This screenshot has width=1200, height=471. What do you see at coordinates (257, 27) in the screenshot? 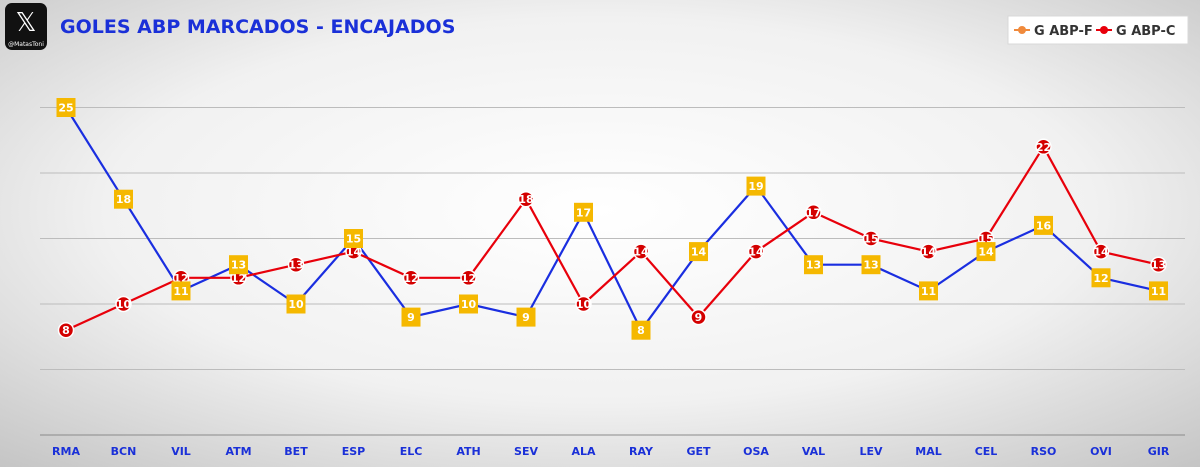
I see `chart-title: GOLES ABP MARCADOS - ENCAJADOS` at bounding box center [257, 27].